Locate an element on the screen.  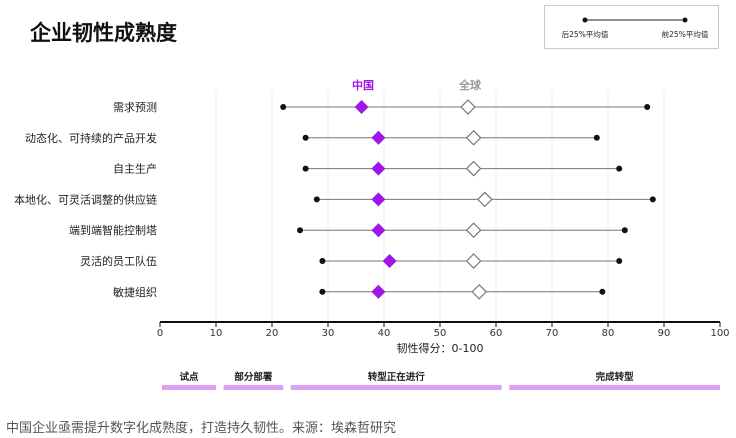
legend-bottom25-marker is located at coordinates (585, 20).